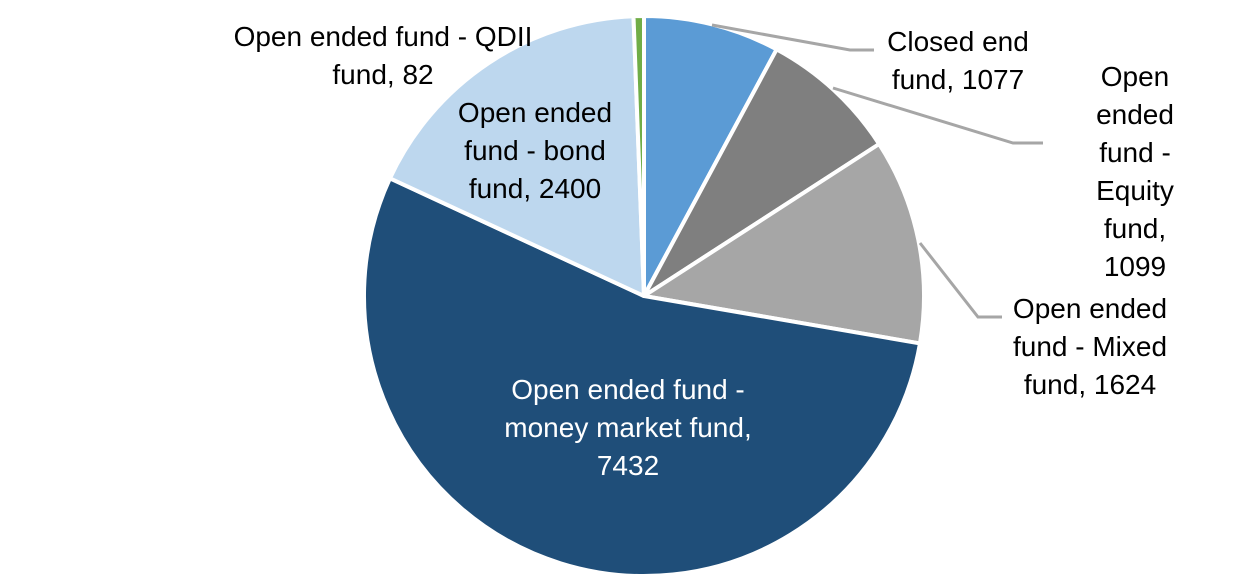  I want to click on pie-slice-open-ended-fund-equity-fund, so click(762, 172).